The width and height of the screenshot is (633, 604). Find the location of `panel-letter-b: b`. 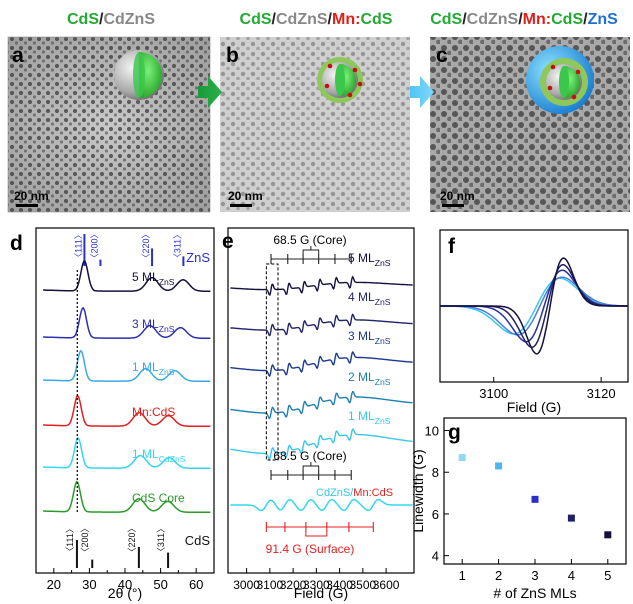

panel-letter-b: b is located at coordinates (232, 55).